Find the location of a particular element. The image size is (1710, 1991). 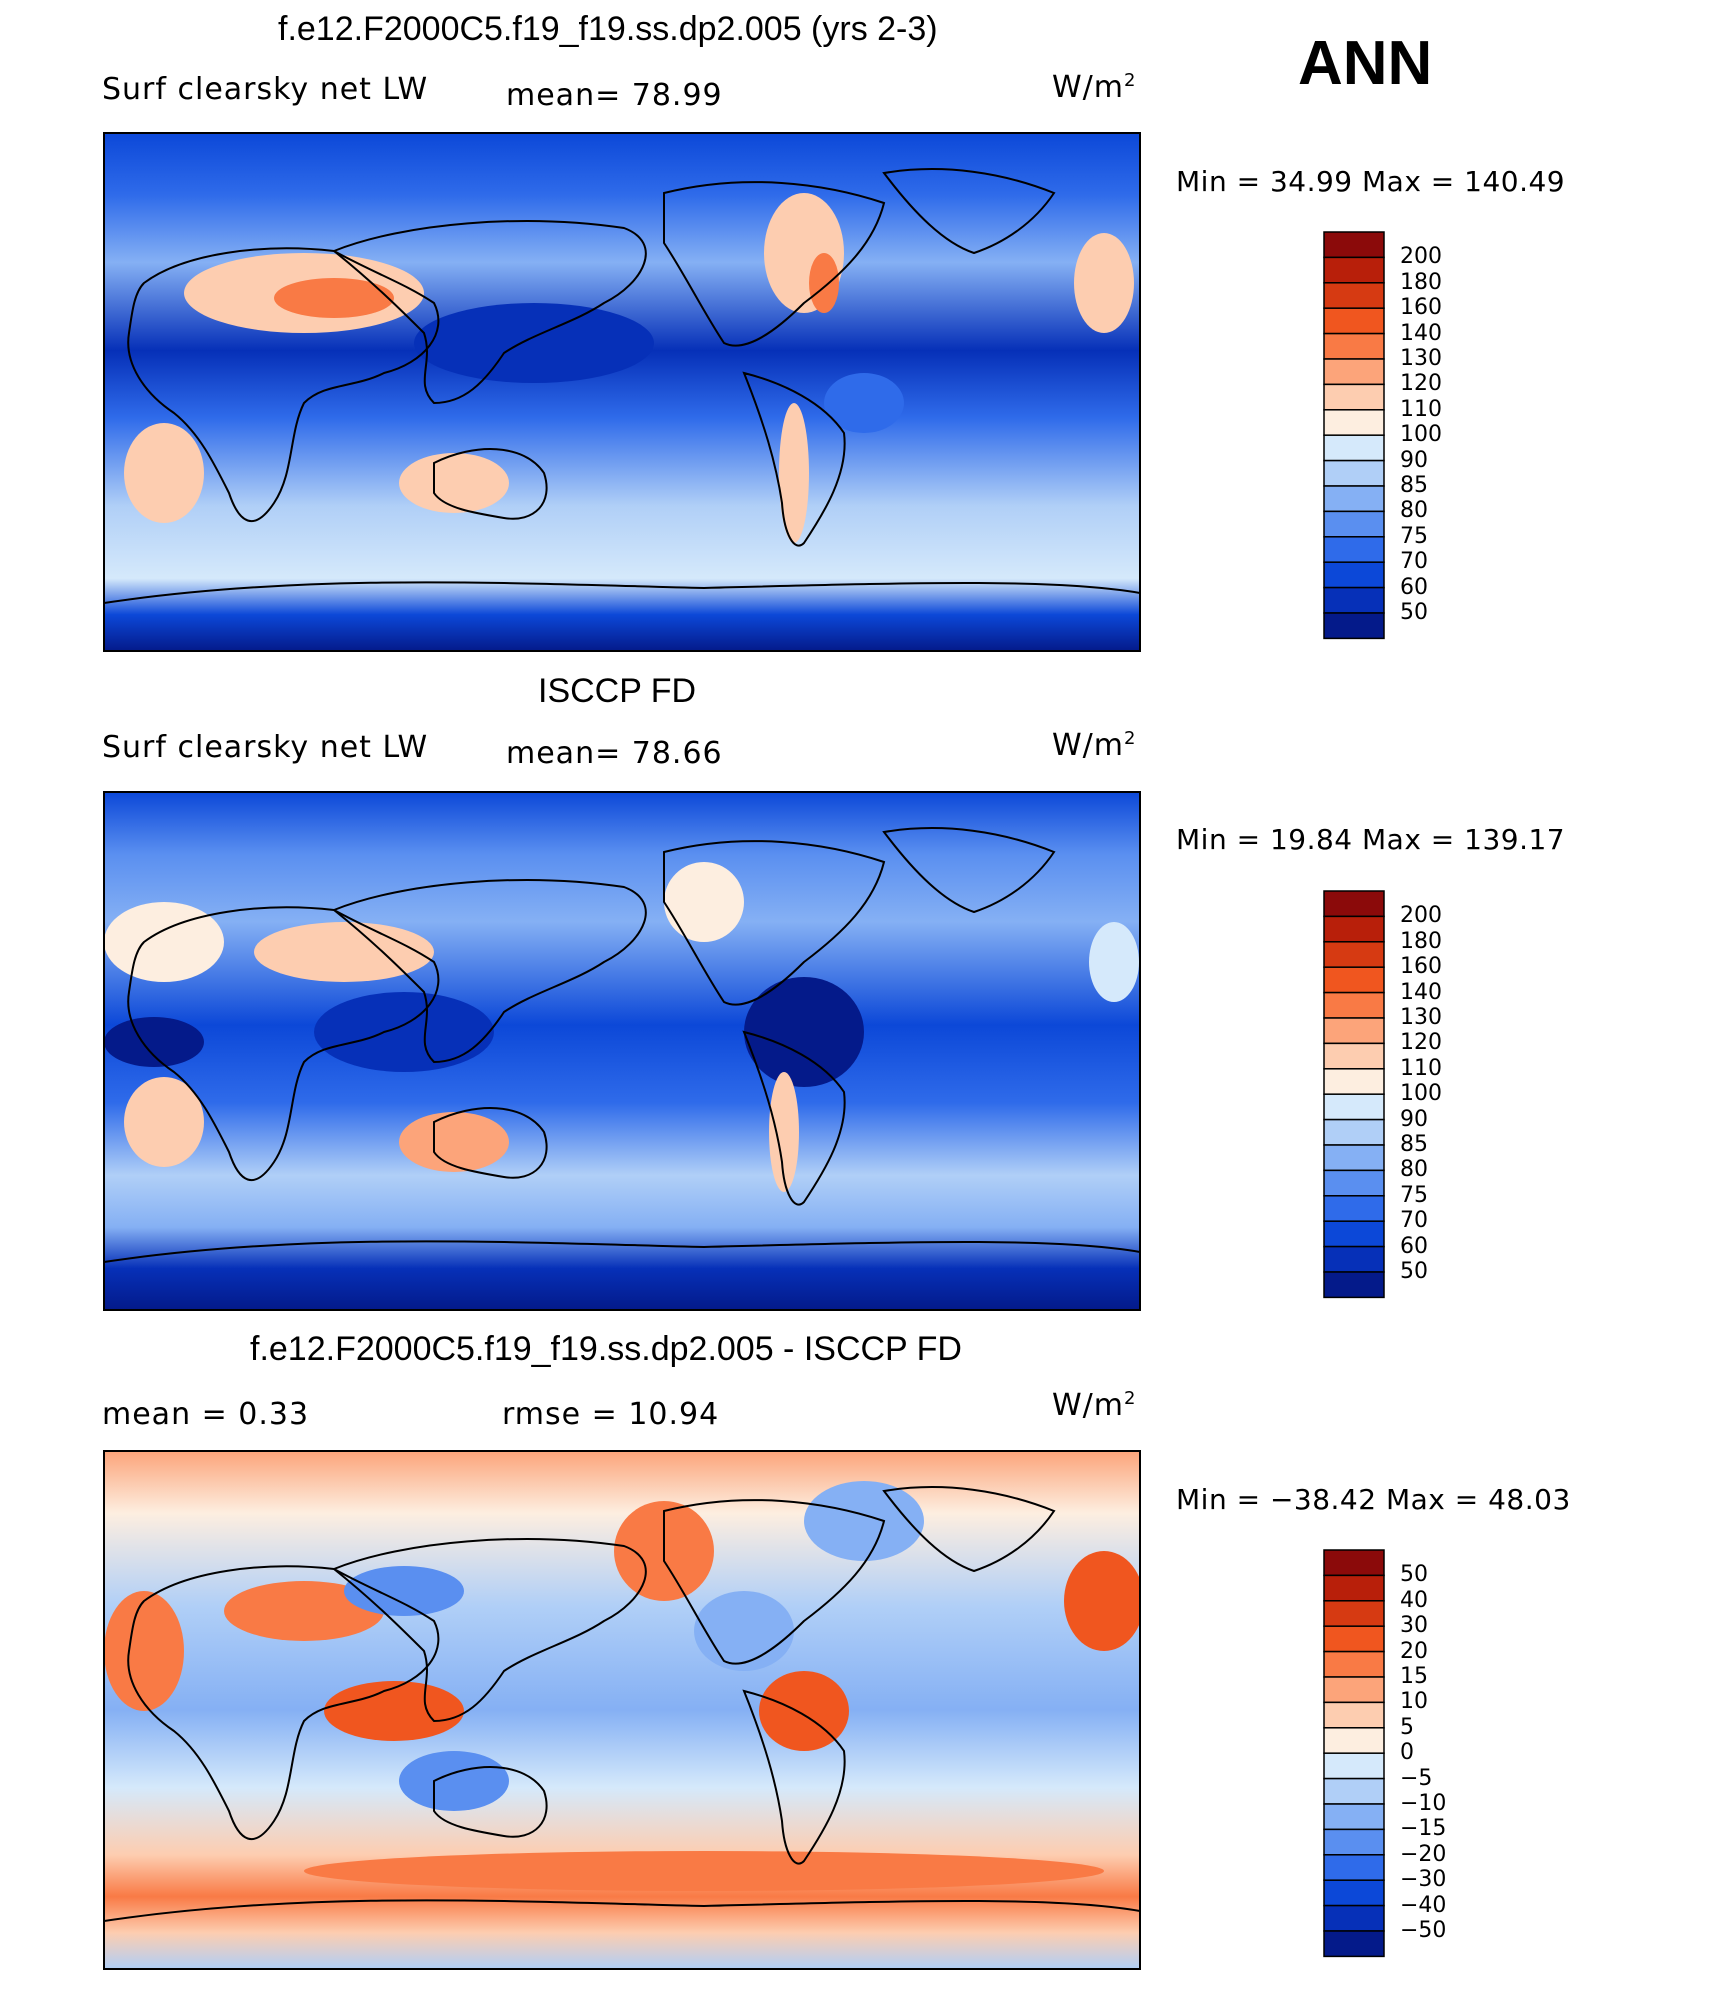

colorbar-level-label: 50 is located at coordinates (1414, 1575).